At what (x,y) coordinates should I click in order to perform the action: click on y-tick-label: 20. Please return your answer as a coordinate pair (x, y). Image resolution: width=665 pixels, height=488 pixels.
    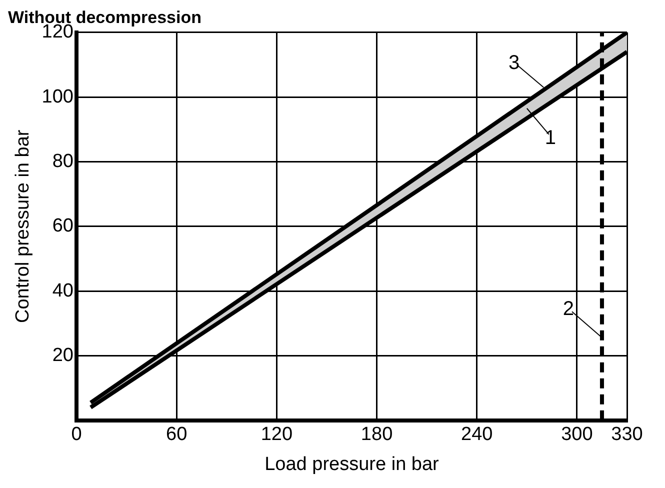
    Looking at the image, I should click on (63, 355).